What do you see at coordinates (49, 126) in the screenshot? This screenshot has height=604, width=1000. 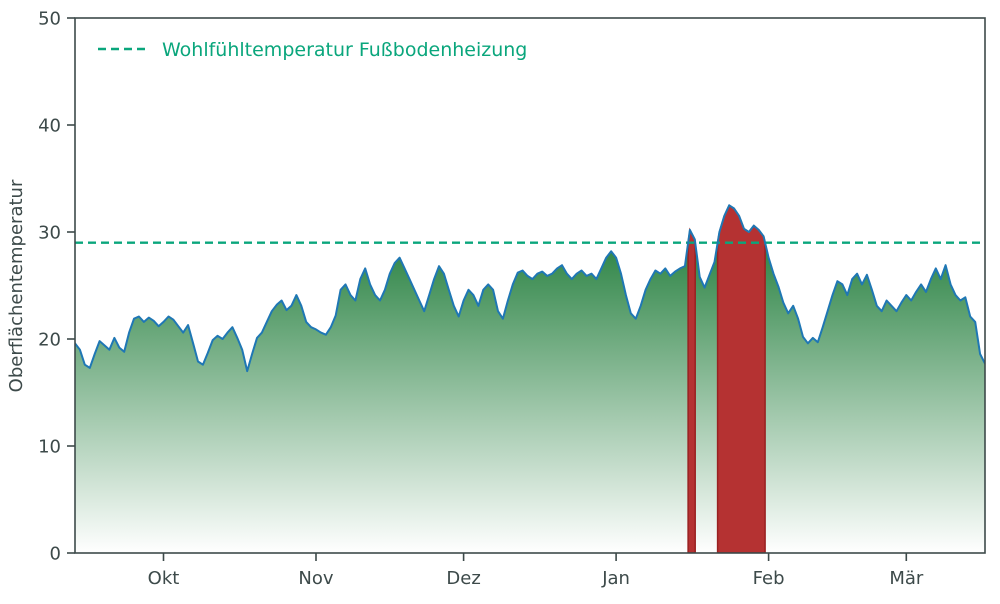 I see `y-tick-label: 40` at bounding box center [49, 126].